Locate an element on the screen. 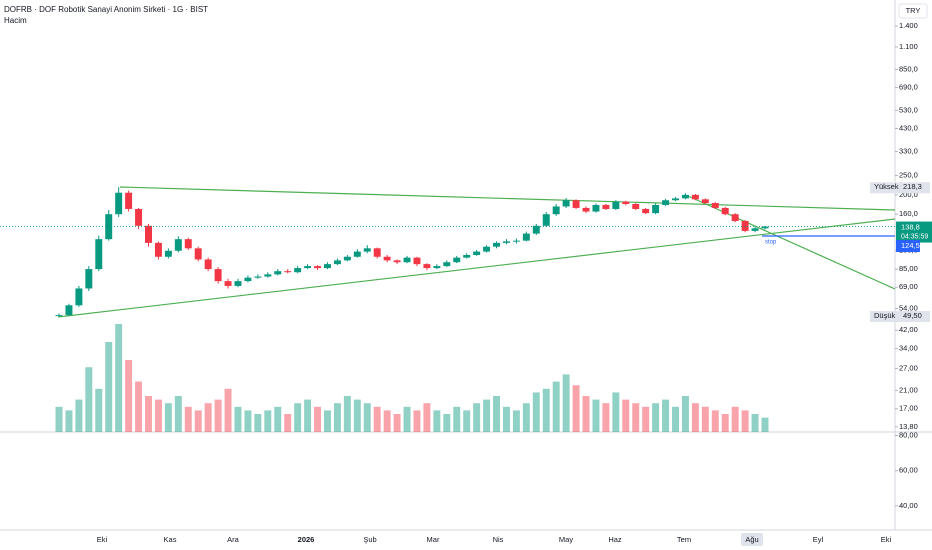  y-tick-label: 690,0 is located at coordinates (908, 86).